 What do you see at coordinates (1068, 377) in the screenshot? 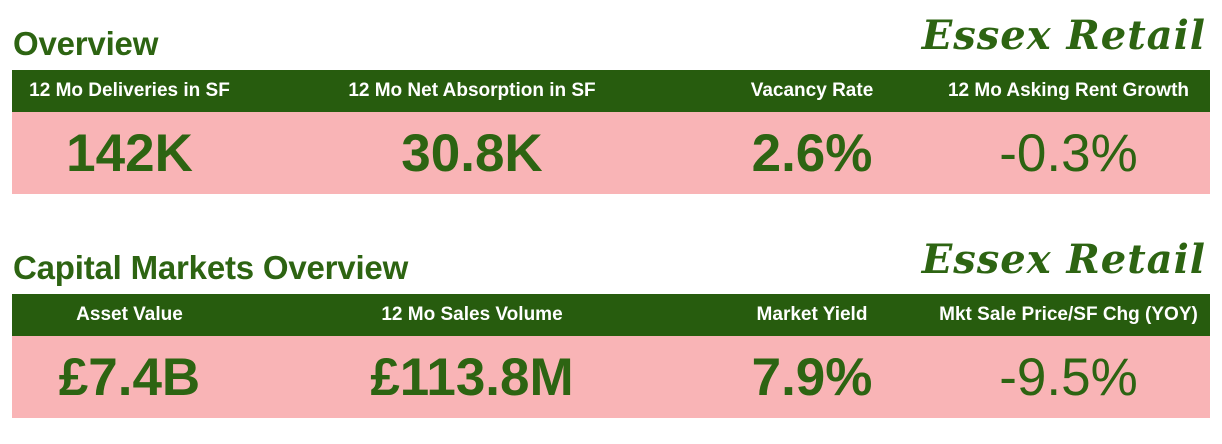
I see `value-sale-price-change: -9.5%` at bounding box center [1068, 377].